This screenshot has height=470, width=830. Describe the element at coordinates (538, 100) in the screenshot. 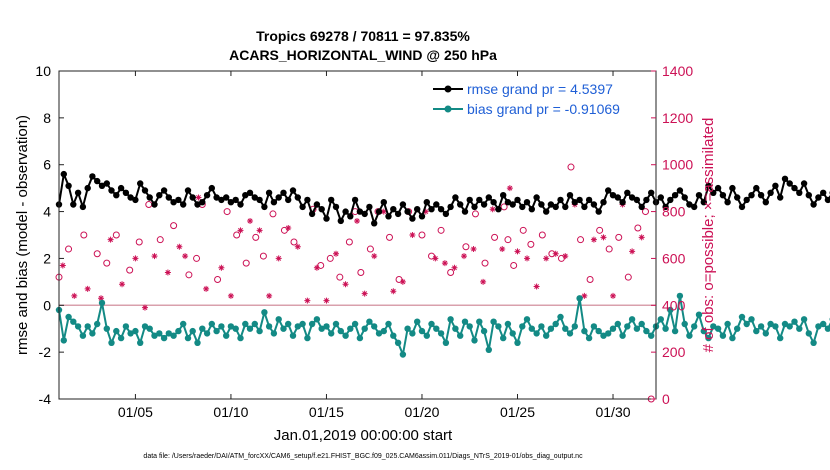

I see `legend-box` at that location.